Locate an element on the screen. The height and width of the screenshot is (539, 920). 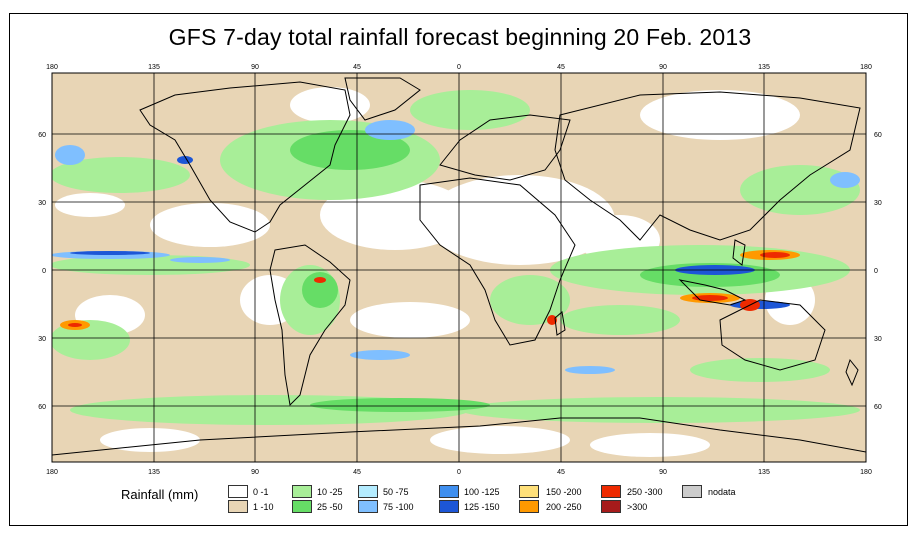
lat-label-right: 0 is located at coordinates (876, 271).